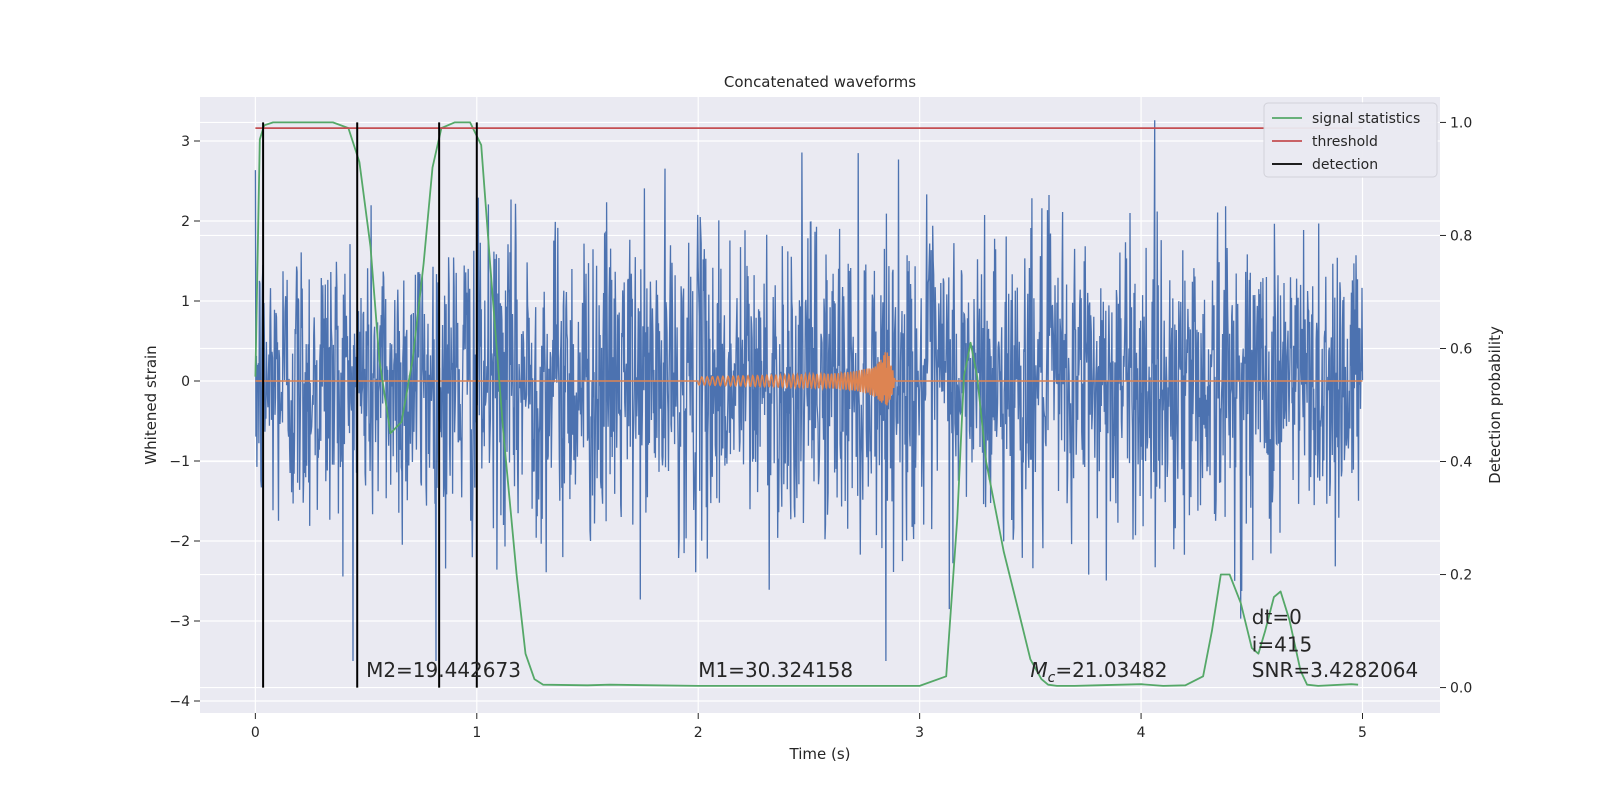 The width and height of the screenshot is (1600, 800). I want to click on y2-tick-label: 0.8, so click(1461, 236).